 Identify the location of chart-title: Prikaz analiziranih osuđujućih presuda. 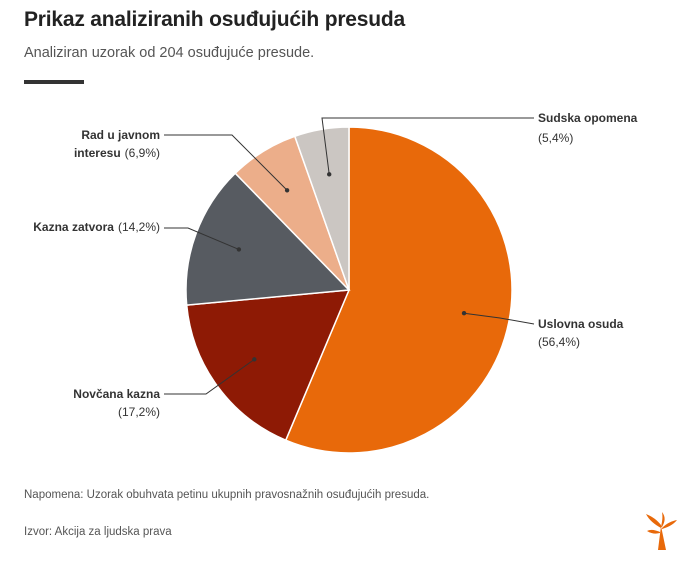
(214, 19).